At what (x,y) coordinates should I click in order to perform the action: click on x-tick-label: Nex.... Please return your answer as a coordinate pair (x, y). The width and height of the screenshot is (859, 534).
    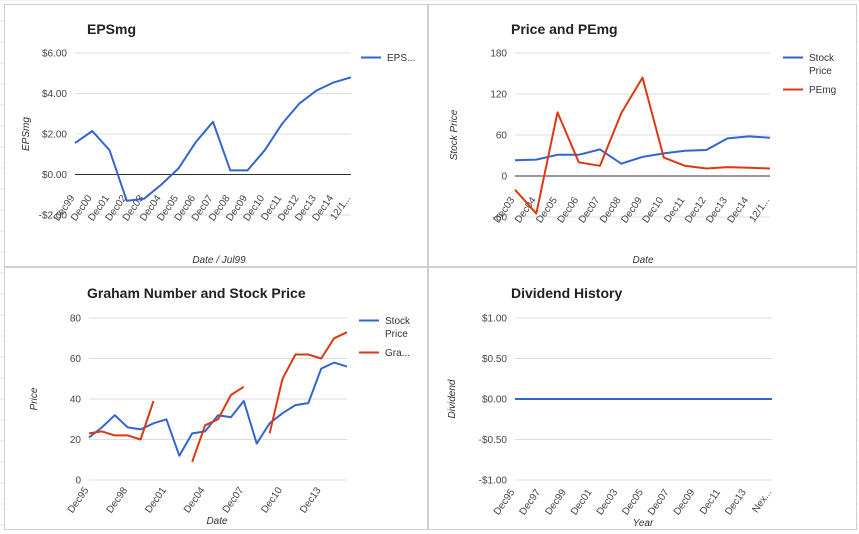
    Looking at the image, I should click on (762, 501).